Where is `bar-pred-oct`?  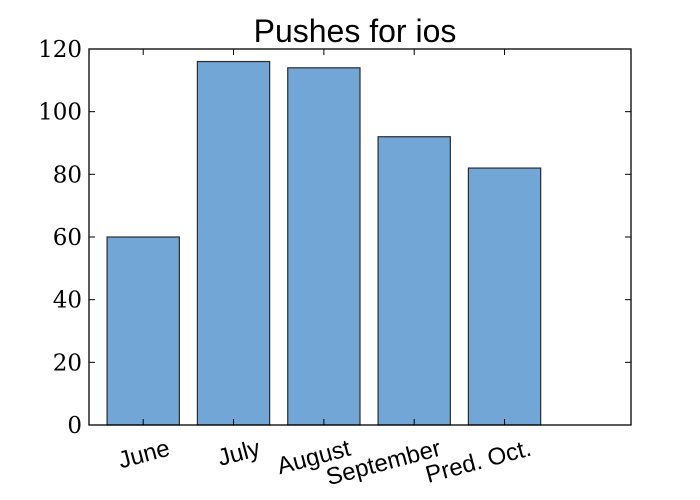 bar-pred-oct is located at coordinates (504, 296).